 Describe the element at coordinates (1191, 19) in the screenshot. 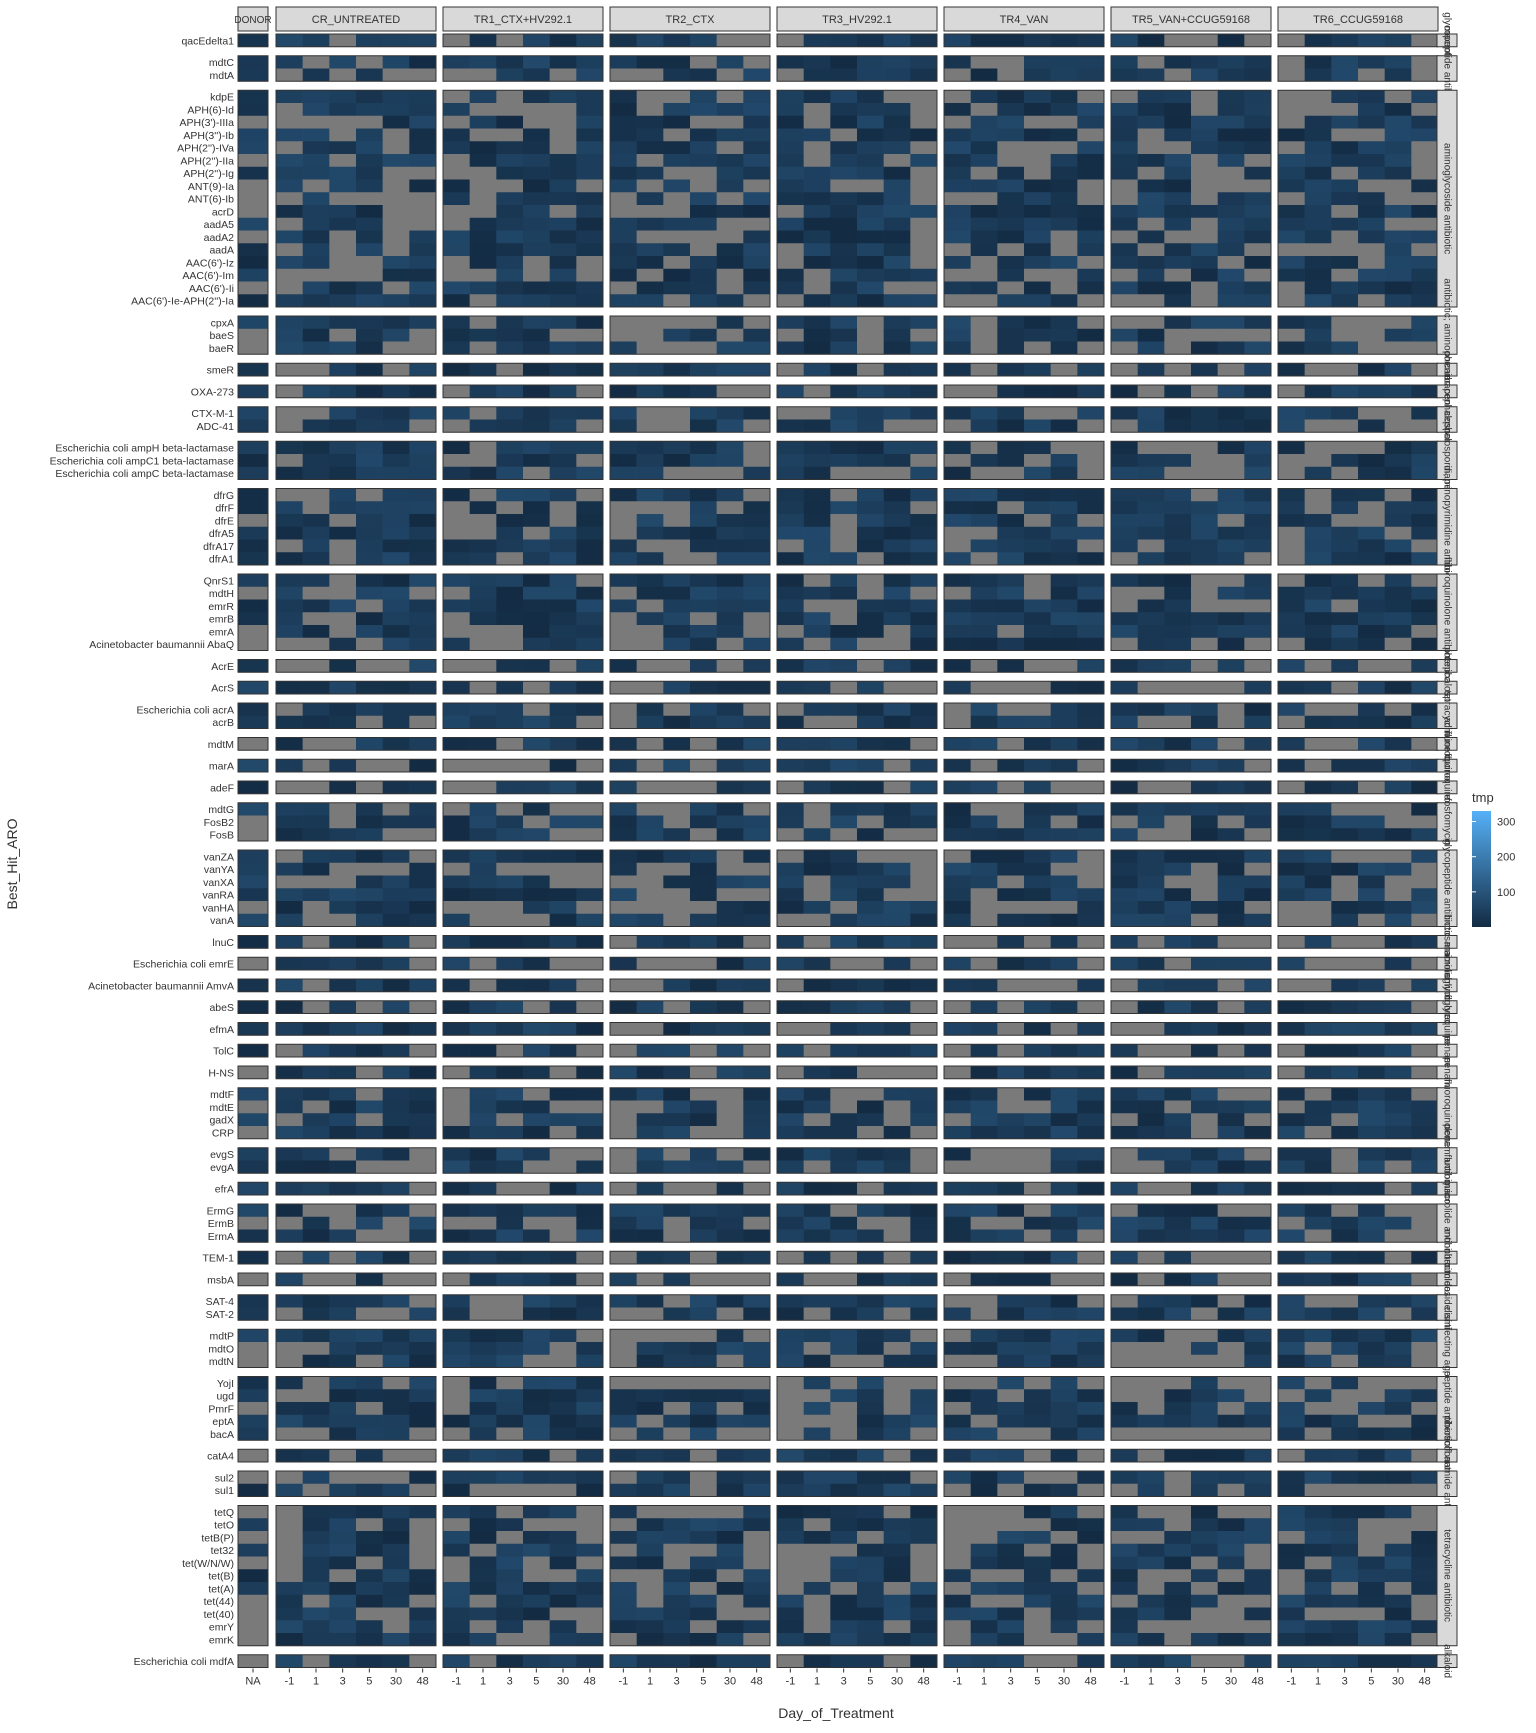

I see `panel-strip` at that location.